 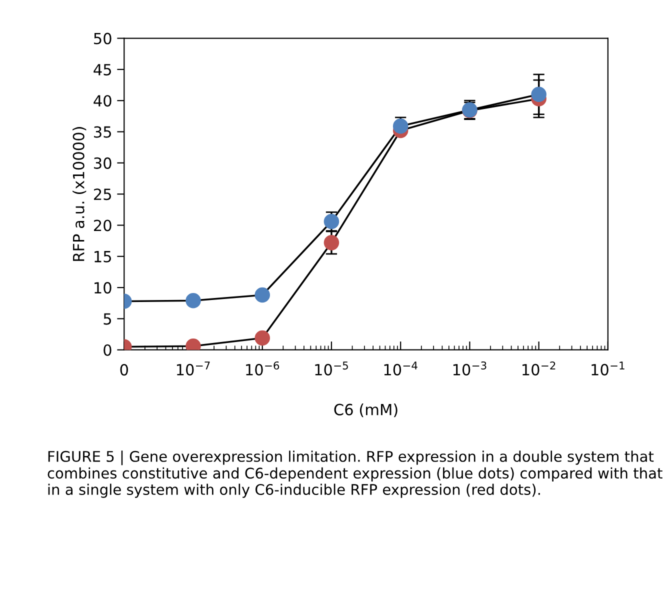 What do you see at coordinates (366, 411) in the screenshot?
I see `x-axis-title: C6 (mM)` at bounding box center [366, 411].